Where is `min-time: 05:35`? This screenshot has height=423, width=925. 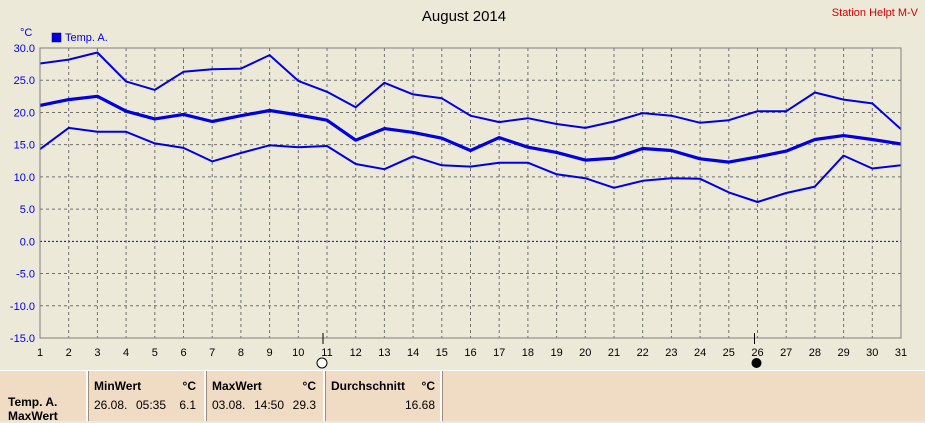 min-time: 05:35 is located at coordinates (151, 405).